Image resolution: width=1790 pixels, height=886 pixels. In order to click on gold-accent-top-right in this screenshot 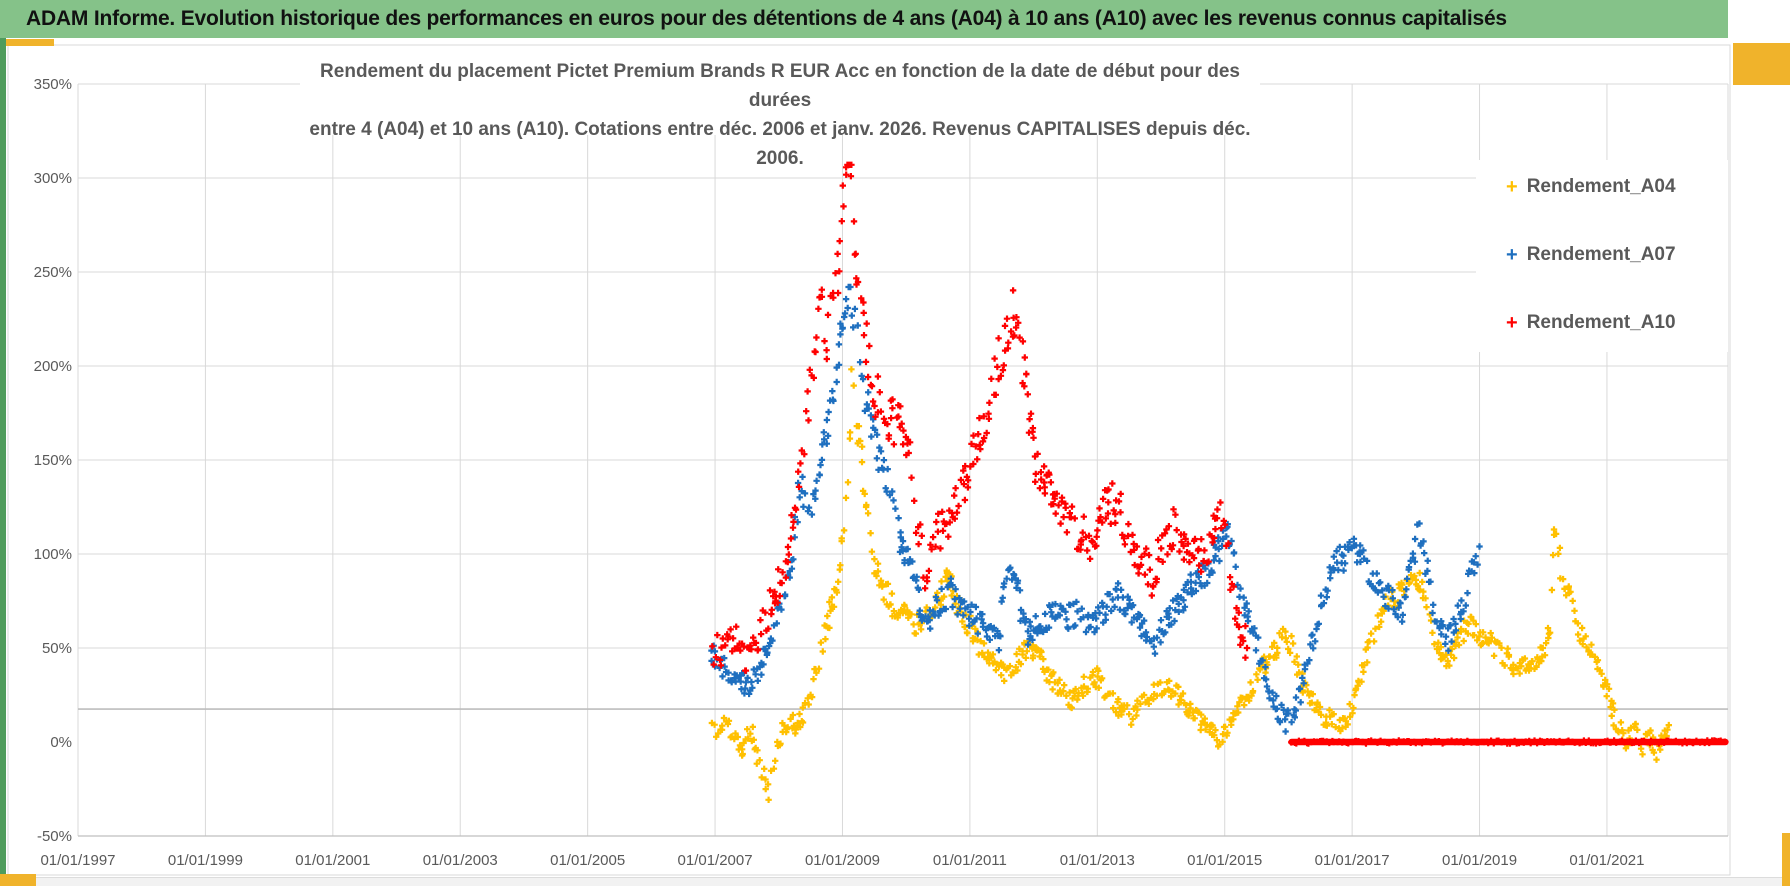, I will do `click(1761, 64)`.